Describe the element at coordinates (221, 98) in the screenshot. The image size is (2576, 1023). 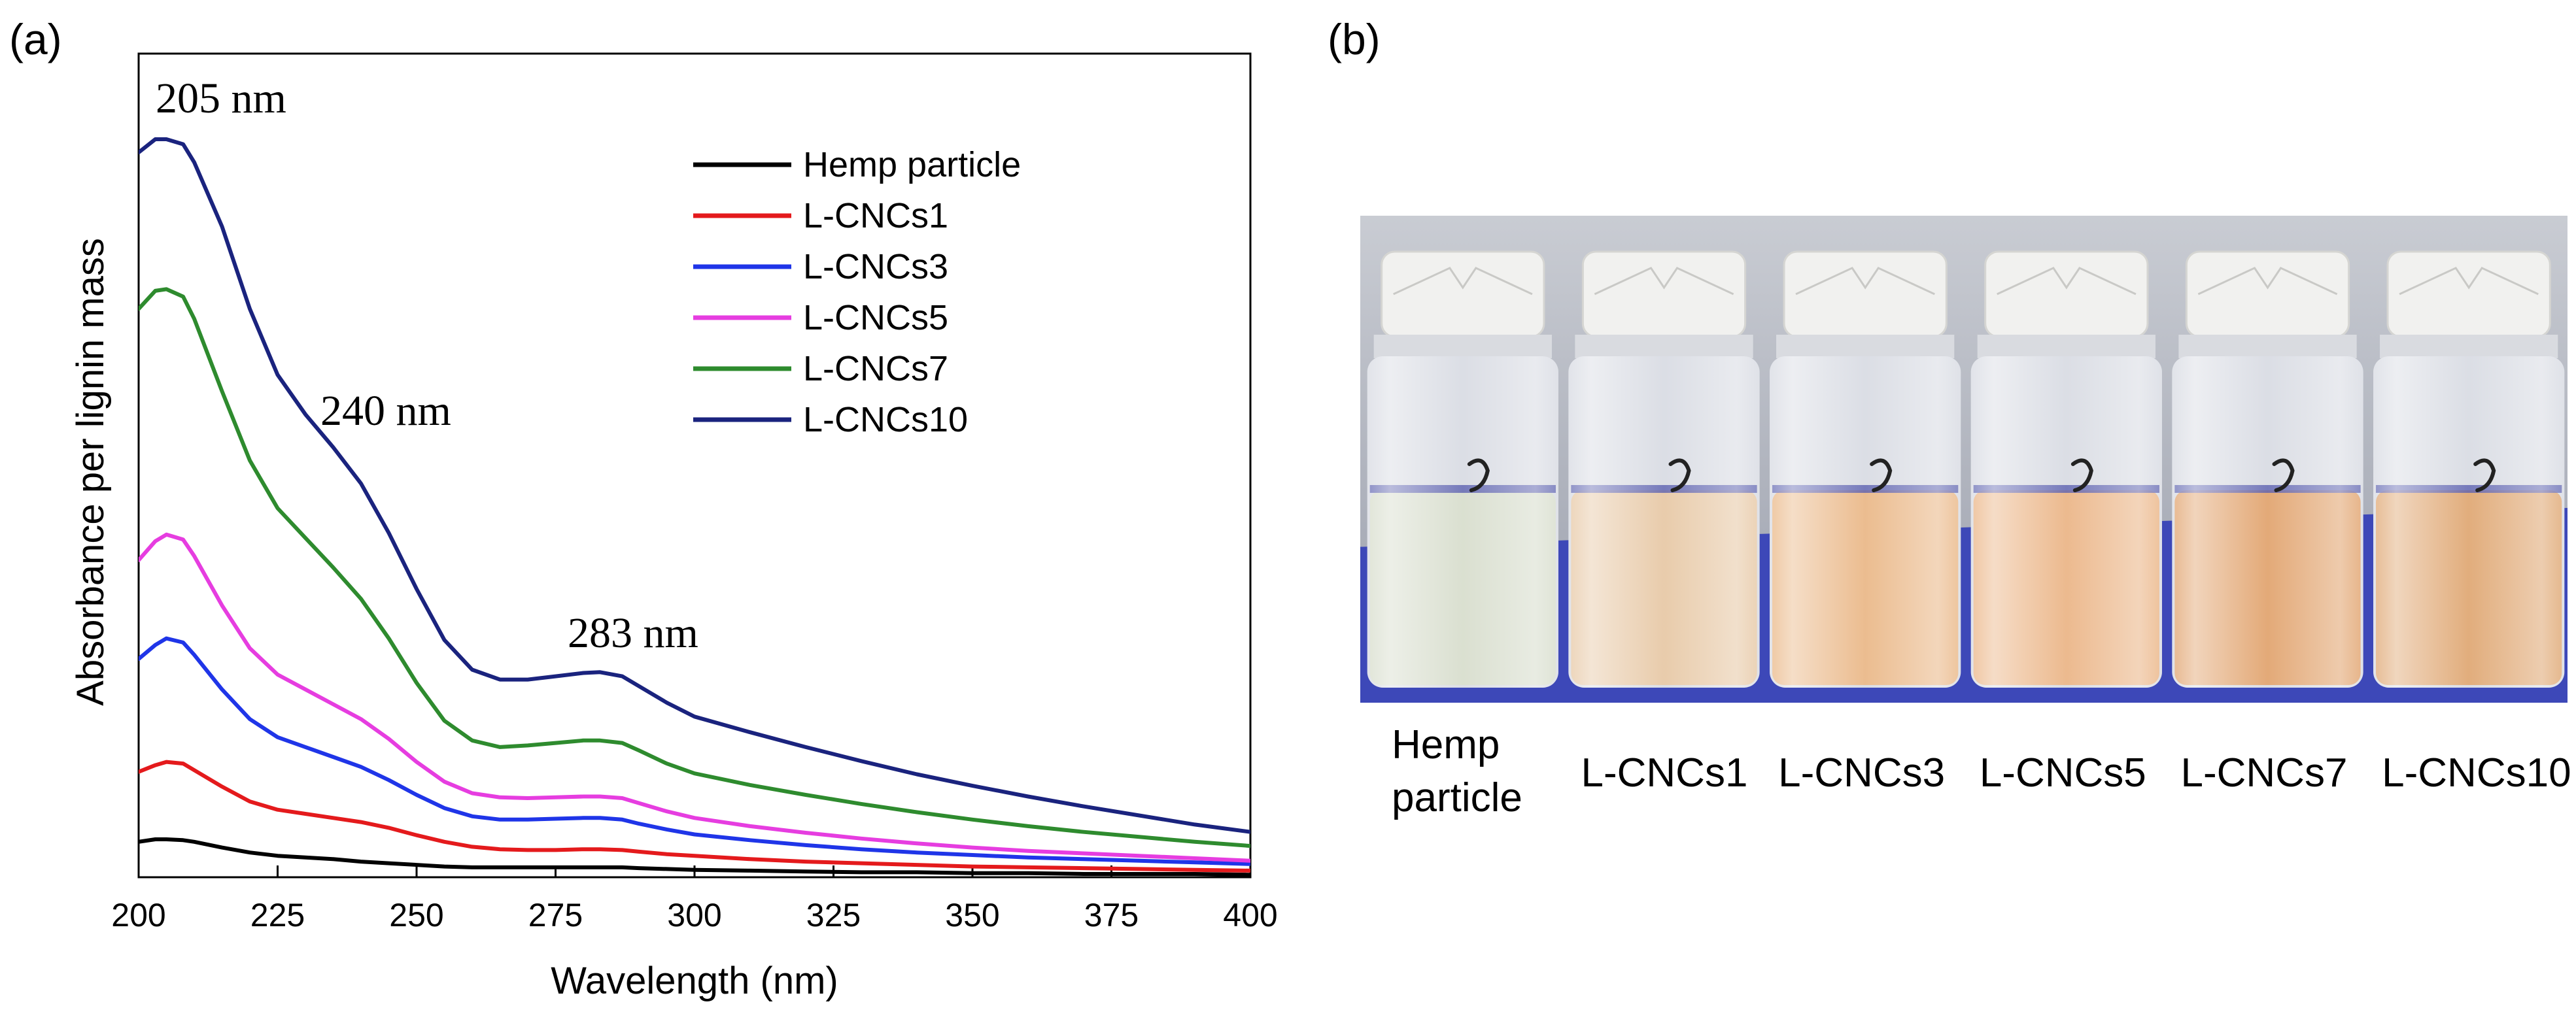
I see `peak-annotation: 205 nm` at that location.